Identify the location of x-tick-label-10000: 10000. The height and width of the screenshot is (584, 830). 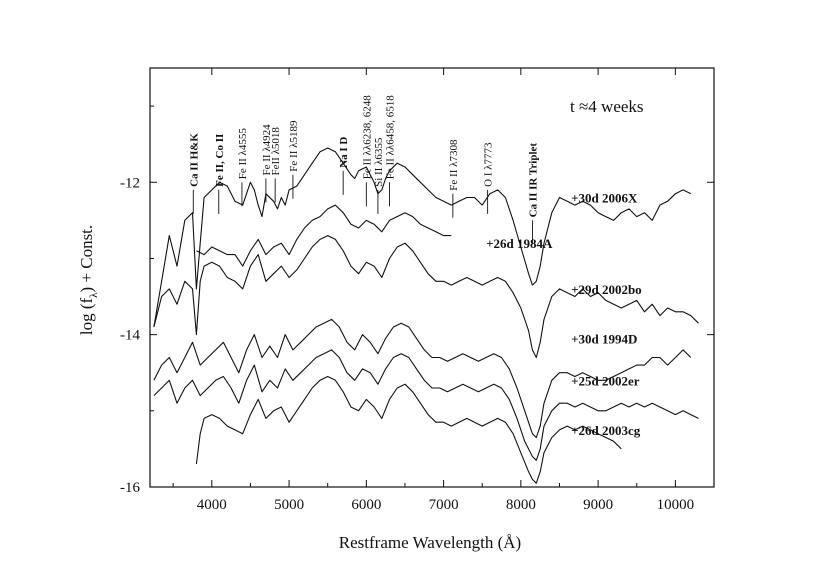
(676, 505).